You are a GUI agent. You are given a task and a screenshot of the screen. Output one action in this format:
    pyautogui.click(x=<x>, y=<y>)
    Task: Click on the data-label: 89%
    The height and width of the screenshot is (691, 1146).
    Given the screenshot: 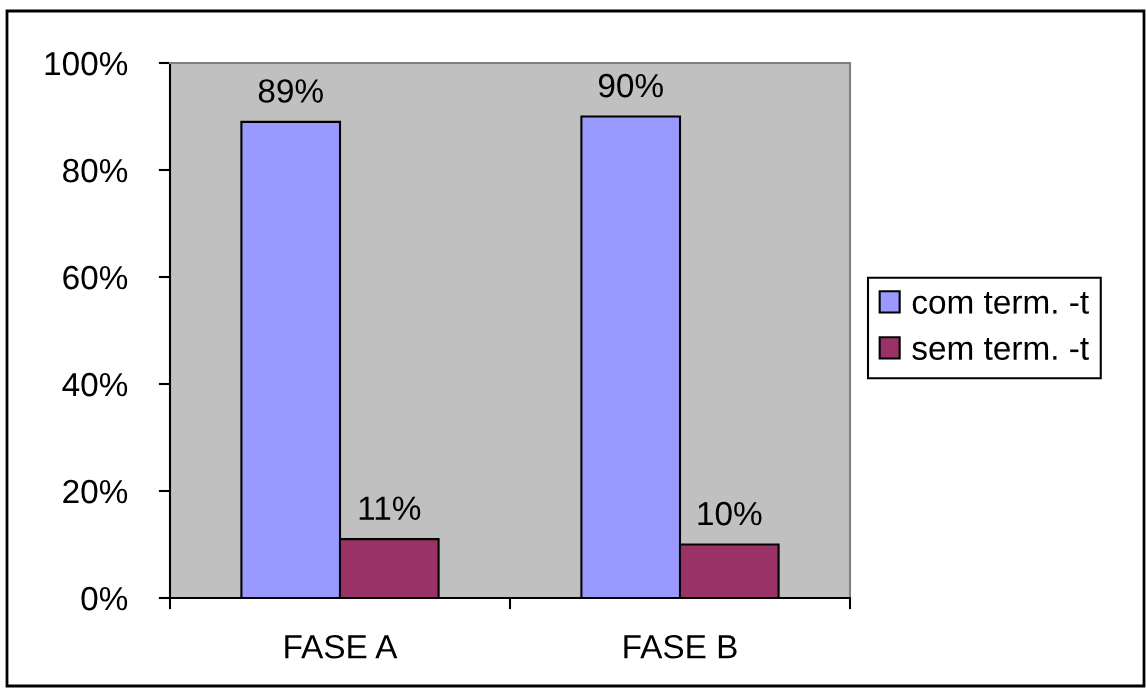 What is the action you would take?
    pyautogui.click(x=290, y=91)
    